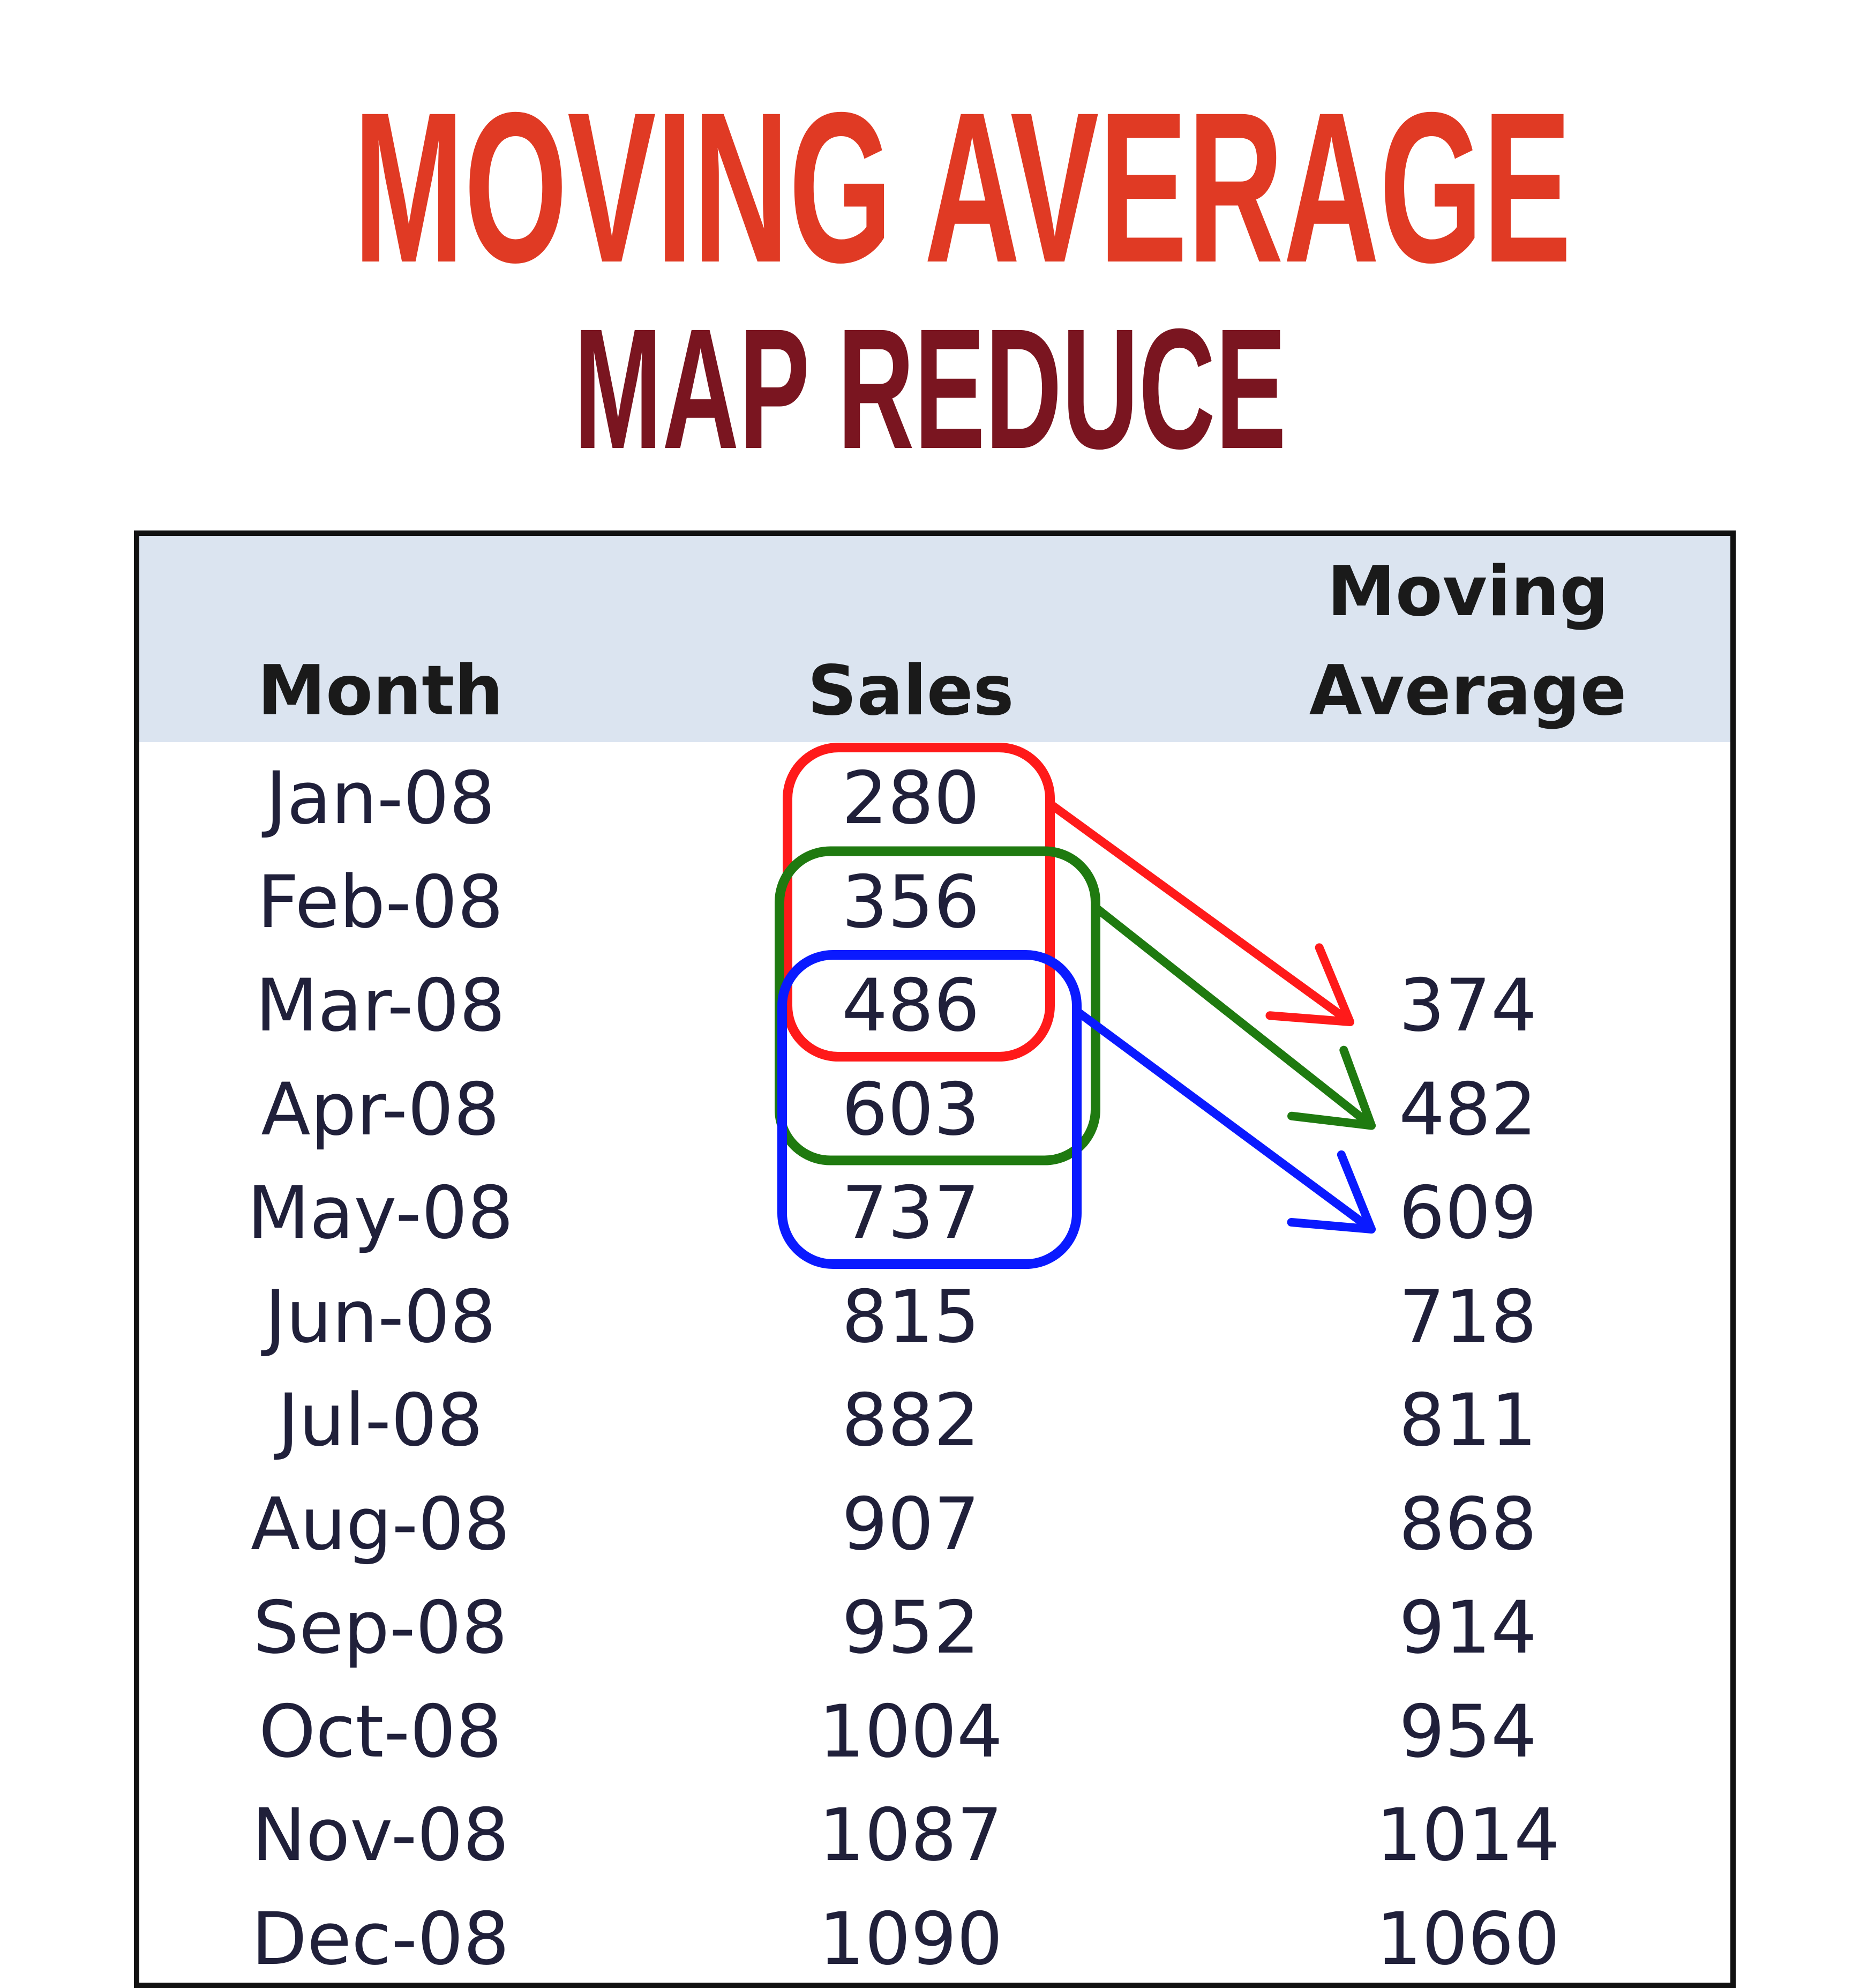 The width and height of the screenshot is (1860, 1988). What do you see at coordinates (1468, 1731) in the screenshot?
I see `row-10-moving-average: 954` at bounding box center [1468, 1731].